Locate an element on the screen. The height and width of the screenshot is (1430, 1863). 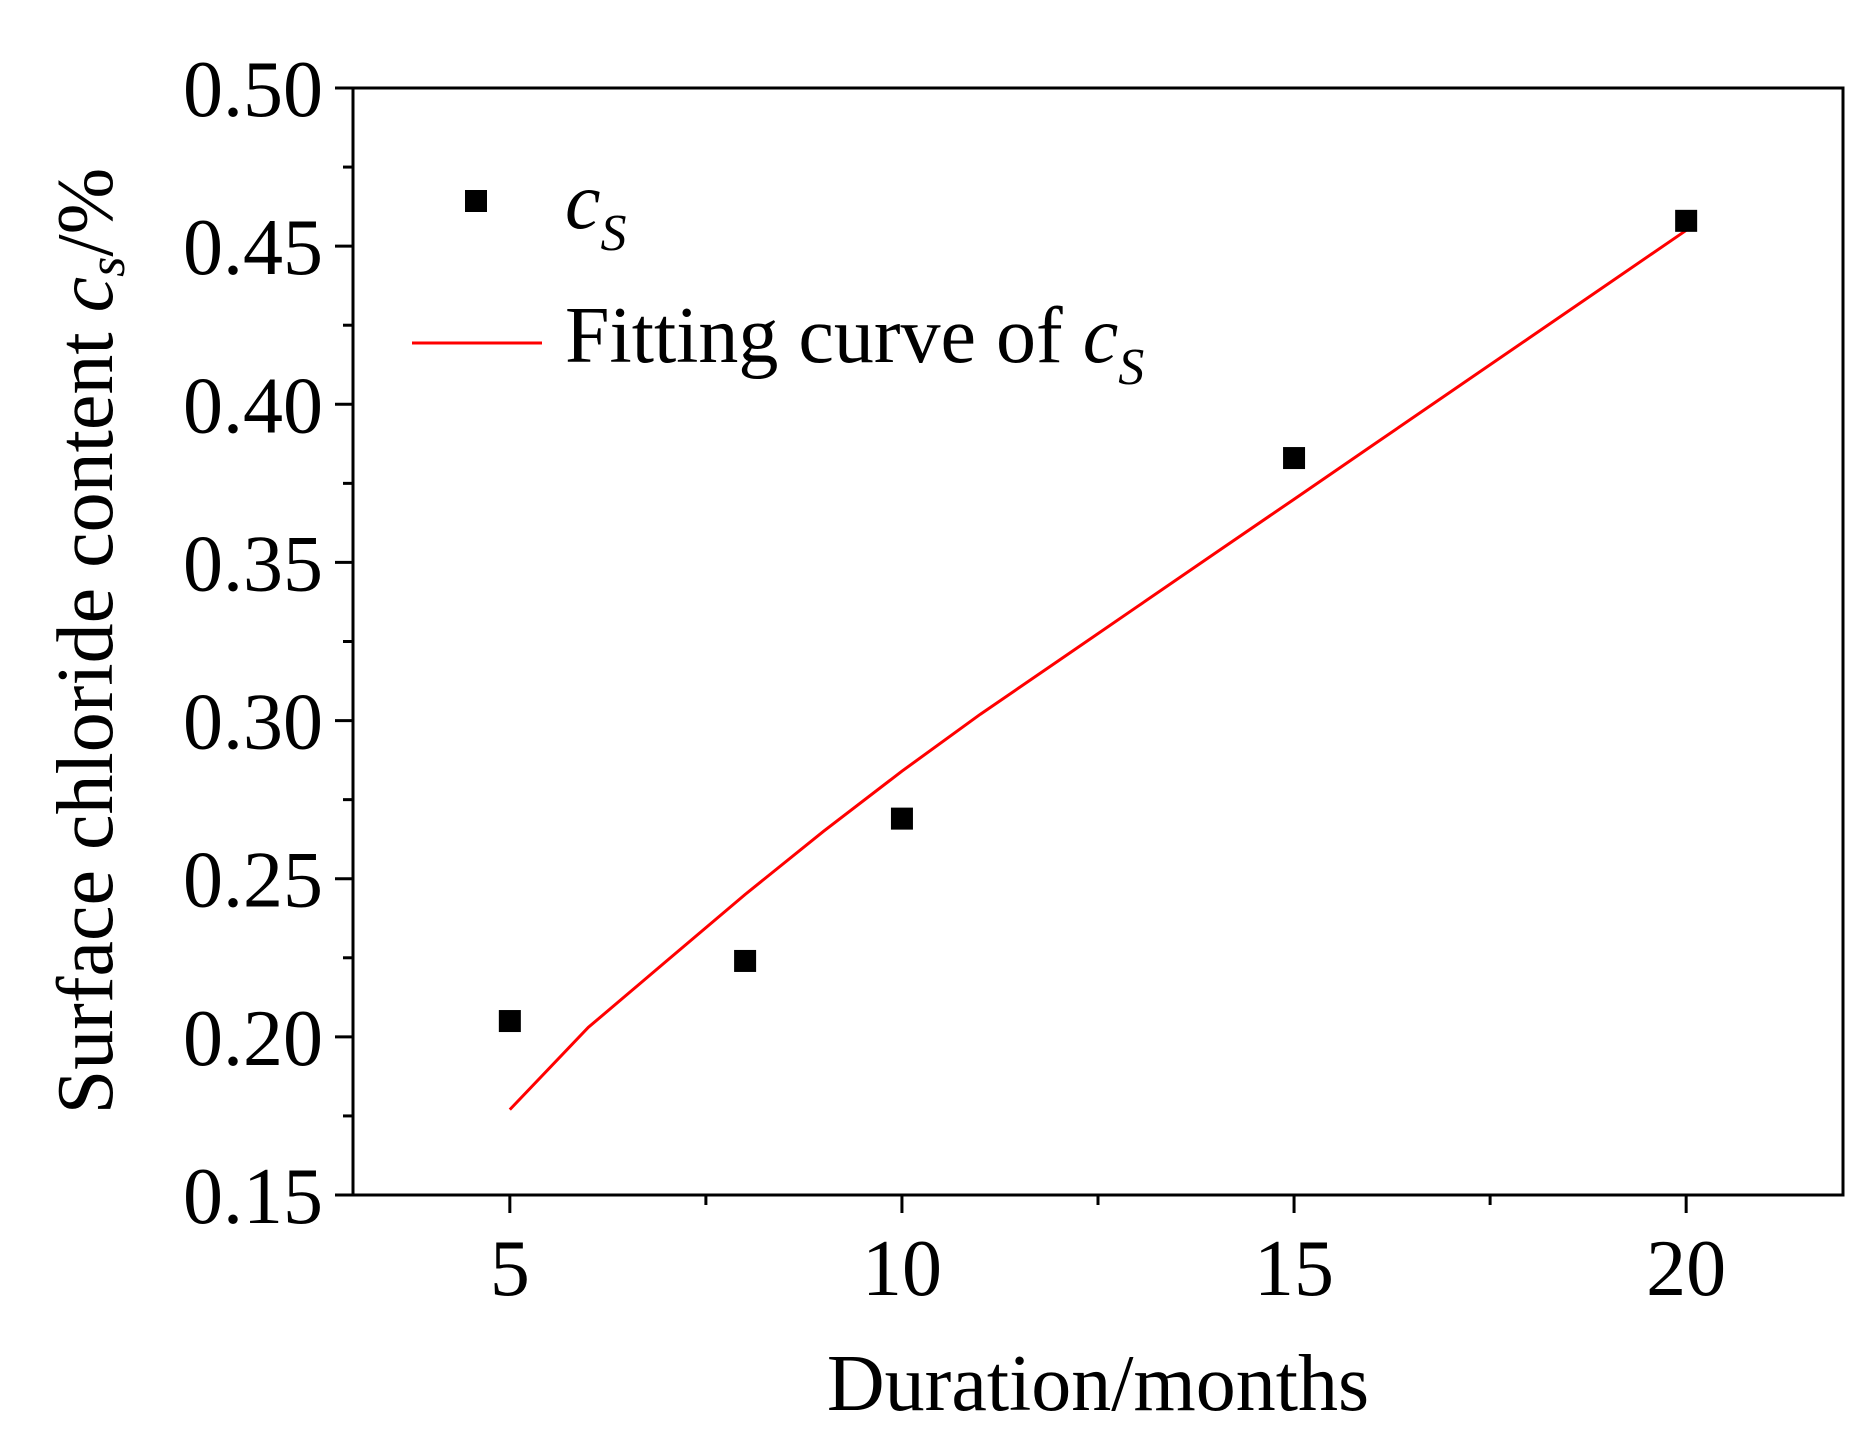
x-tick-label: 5 is located at coordinates (510, 1269).